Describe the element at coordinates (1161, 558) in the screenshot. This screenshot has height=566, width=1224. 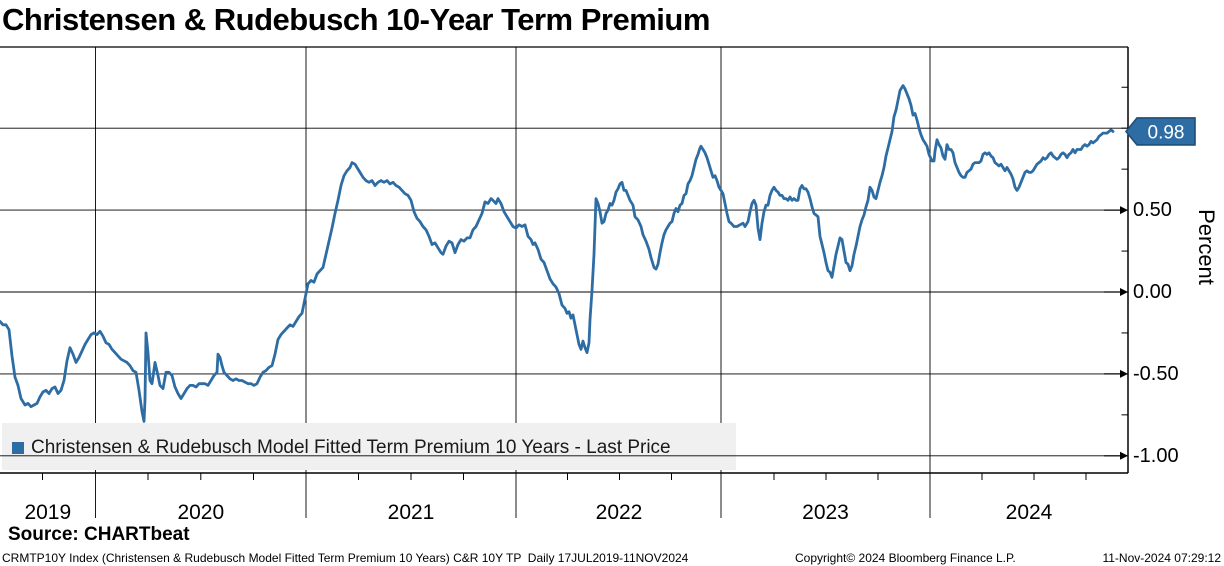
I see `footer-timestamp: 11-Nov-2024 07:29:12` at that location.